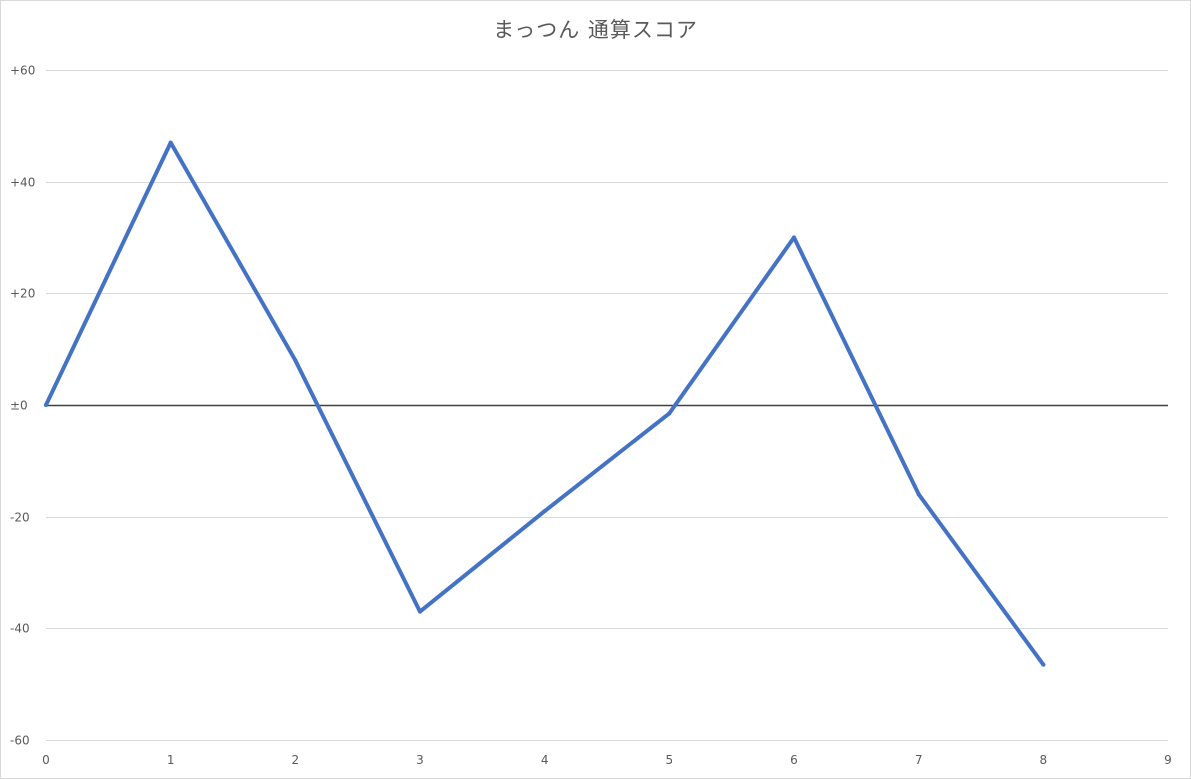 This screenshot has height=779, width=1191. I want to click on y-tick-label: -60, so click(20, 741).